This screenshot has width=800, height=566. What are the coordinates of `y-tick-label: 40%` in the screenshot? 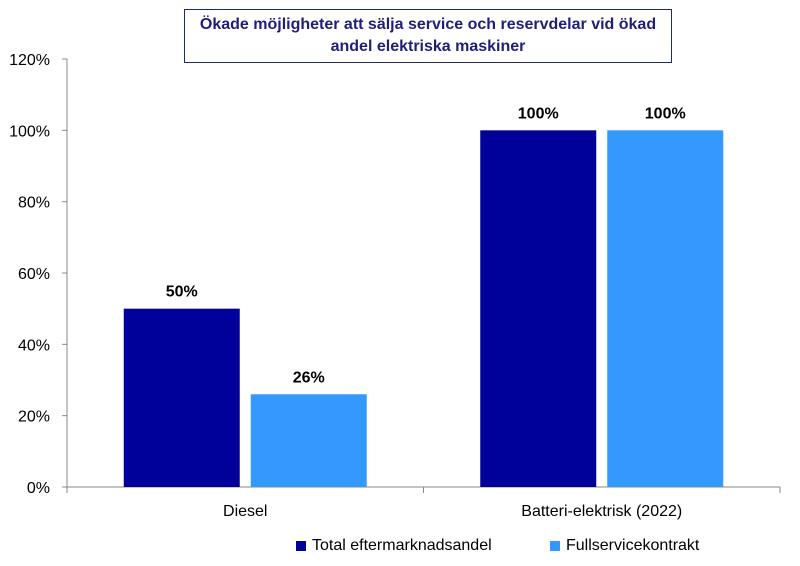 It's located at (34, 345).